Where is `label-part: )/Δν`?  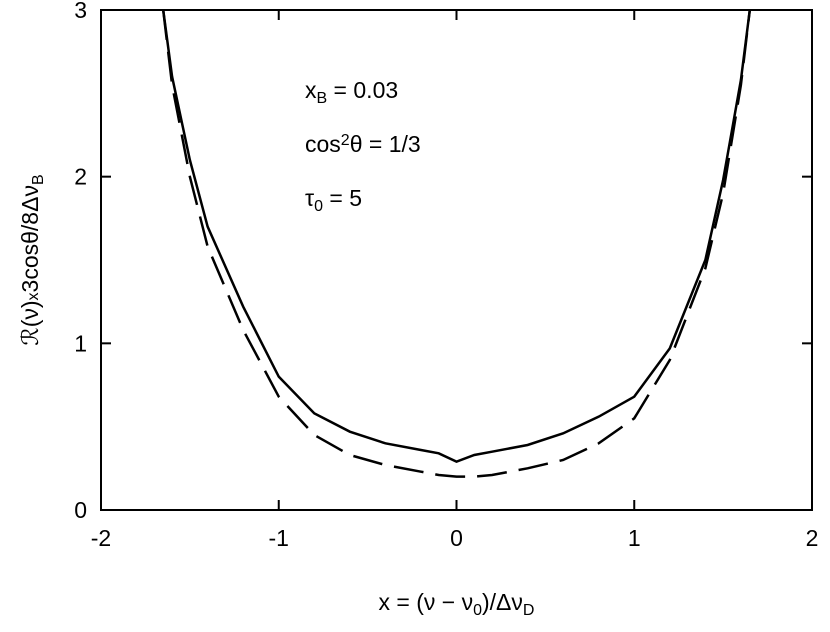 label-part: )/Δν is located at coordinates (502, 602).